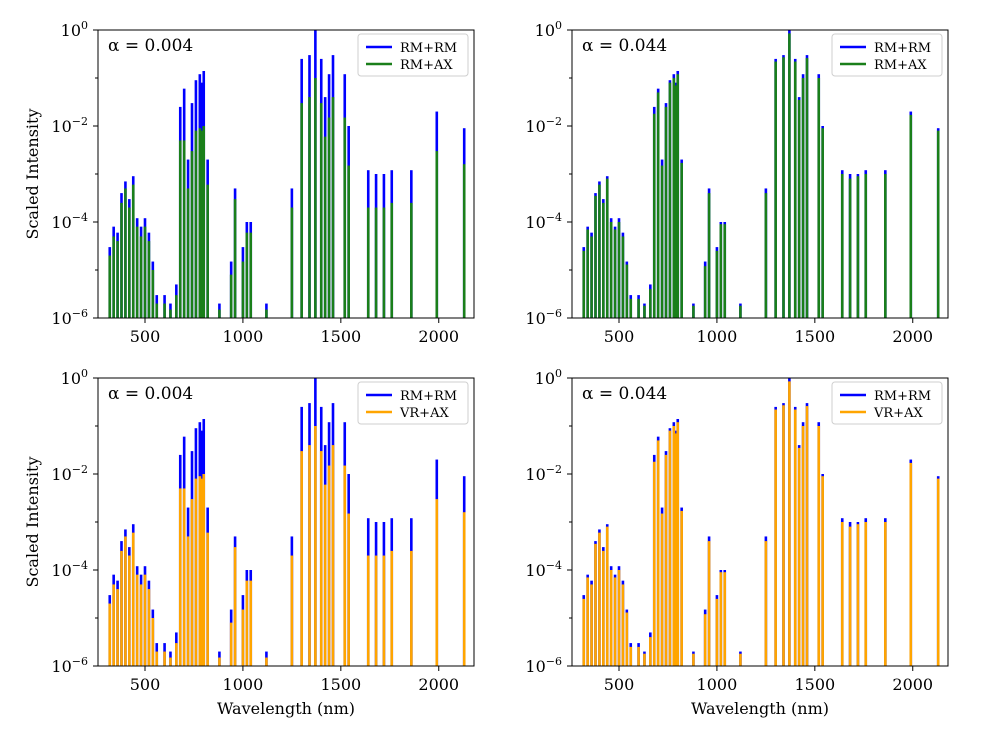 The height and width of the screenshot is (747, 997). Describe the element at coordinates (693, 311) in the screenshot. I see `bar-RM+AX-880` at that location.